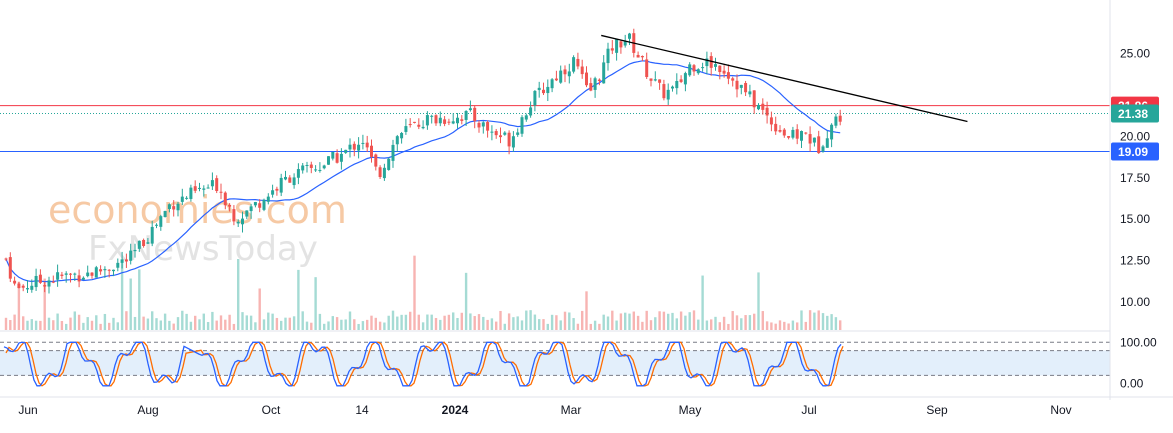 Image resolution: width=1173 pixels, height=433 pixels. What do you see at coordinates (424, 364) in the screenshot?
I see `stochastic-d-line` at bounding box center [424, 364].